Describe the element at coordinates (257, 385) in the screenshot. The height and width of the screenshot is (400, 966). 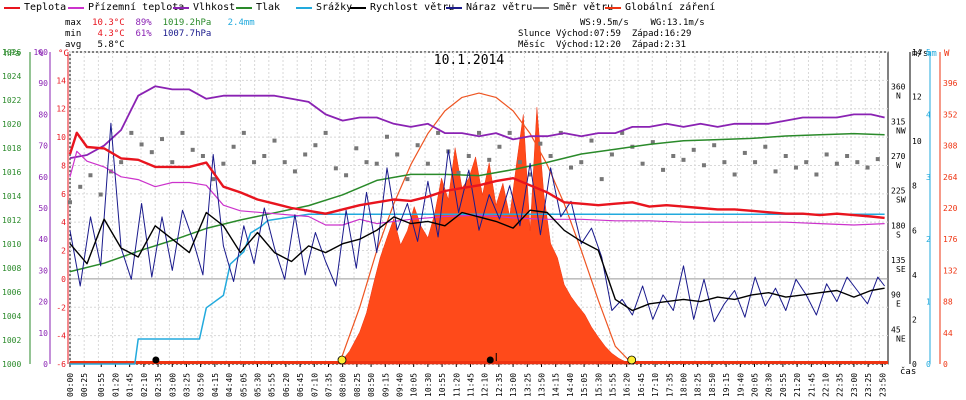
I see `time-tick-label: 05:30` at that location.